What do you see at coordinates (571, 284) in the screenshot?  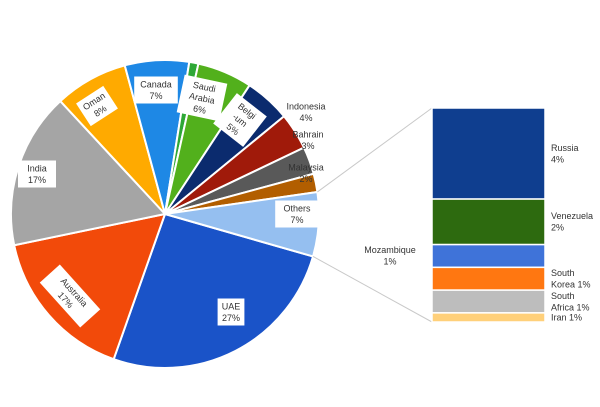 I see `bar-label-text: Korea 1%` at bounding box center [571, 284].